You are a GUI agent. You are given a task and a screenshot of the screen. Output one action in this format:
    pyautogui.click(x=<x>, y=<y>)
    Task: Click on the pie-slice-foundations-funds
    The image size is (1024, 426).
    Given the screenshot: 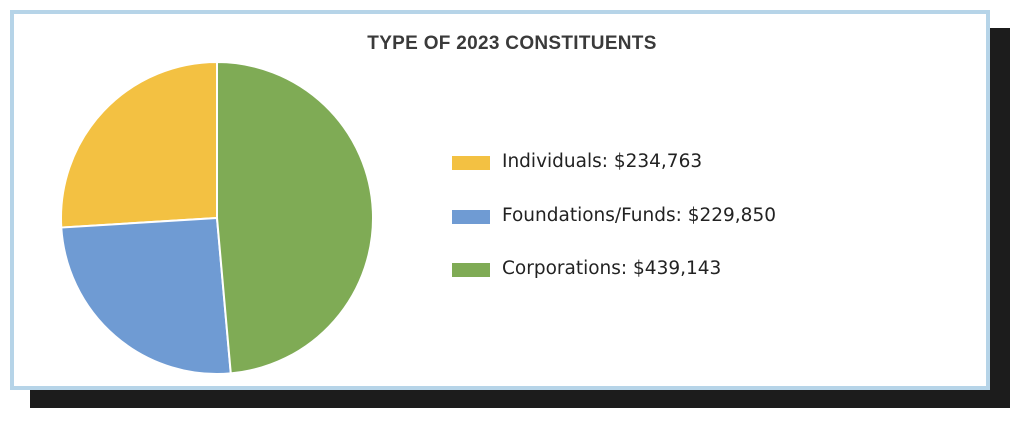 What is the action you would take?
    pyautogui.click(x=146, y=295)
    